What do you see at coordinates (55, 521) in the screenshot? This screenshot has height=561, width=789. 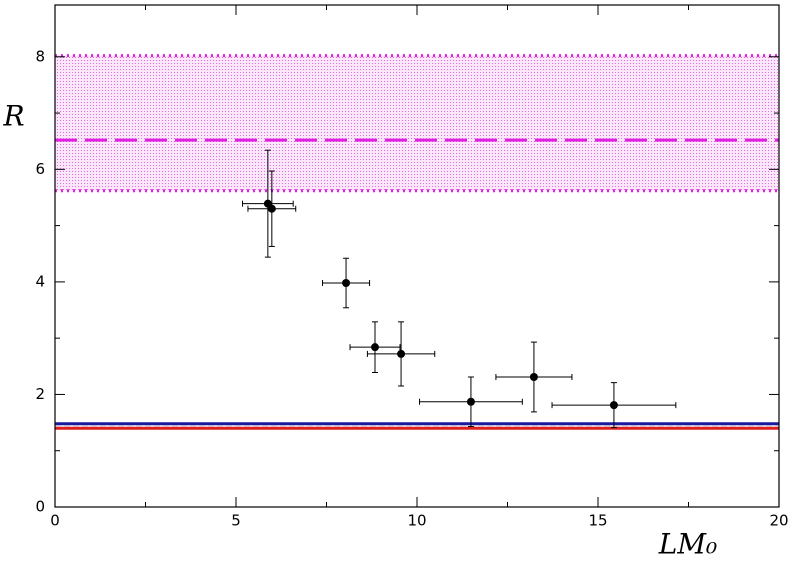 I see `x-tick-label: 0` at bounding box center [55, 521].